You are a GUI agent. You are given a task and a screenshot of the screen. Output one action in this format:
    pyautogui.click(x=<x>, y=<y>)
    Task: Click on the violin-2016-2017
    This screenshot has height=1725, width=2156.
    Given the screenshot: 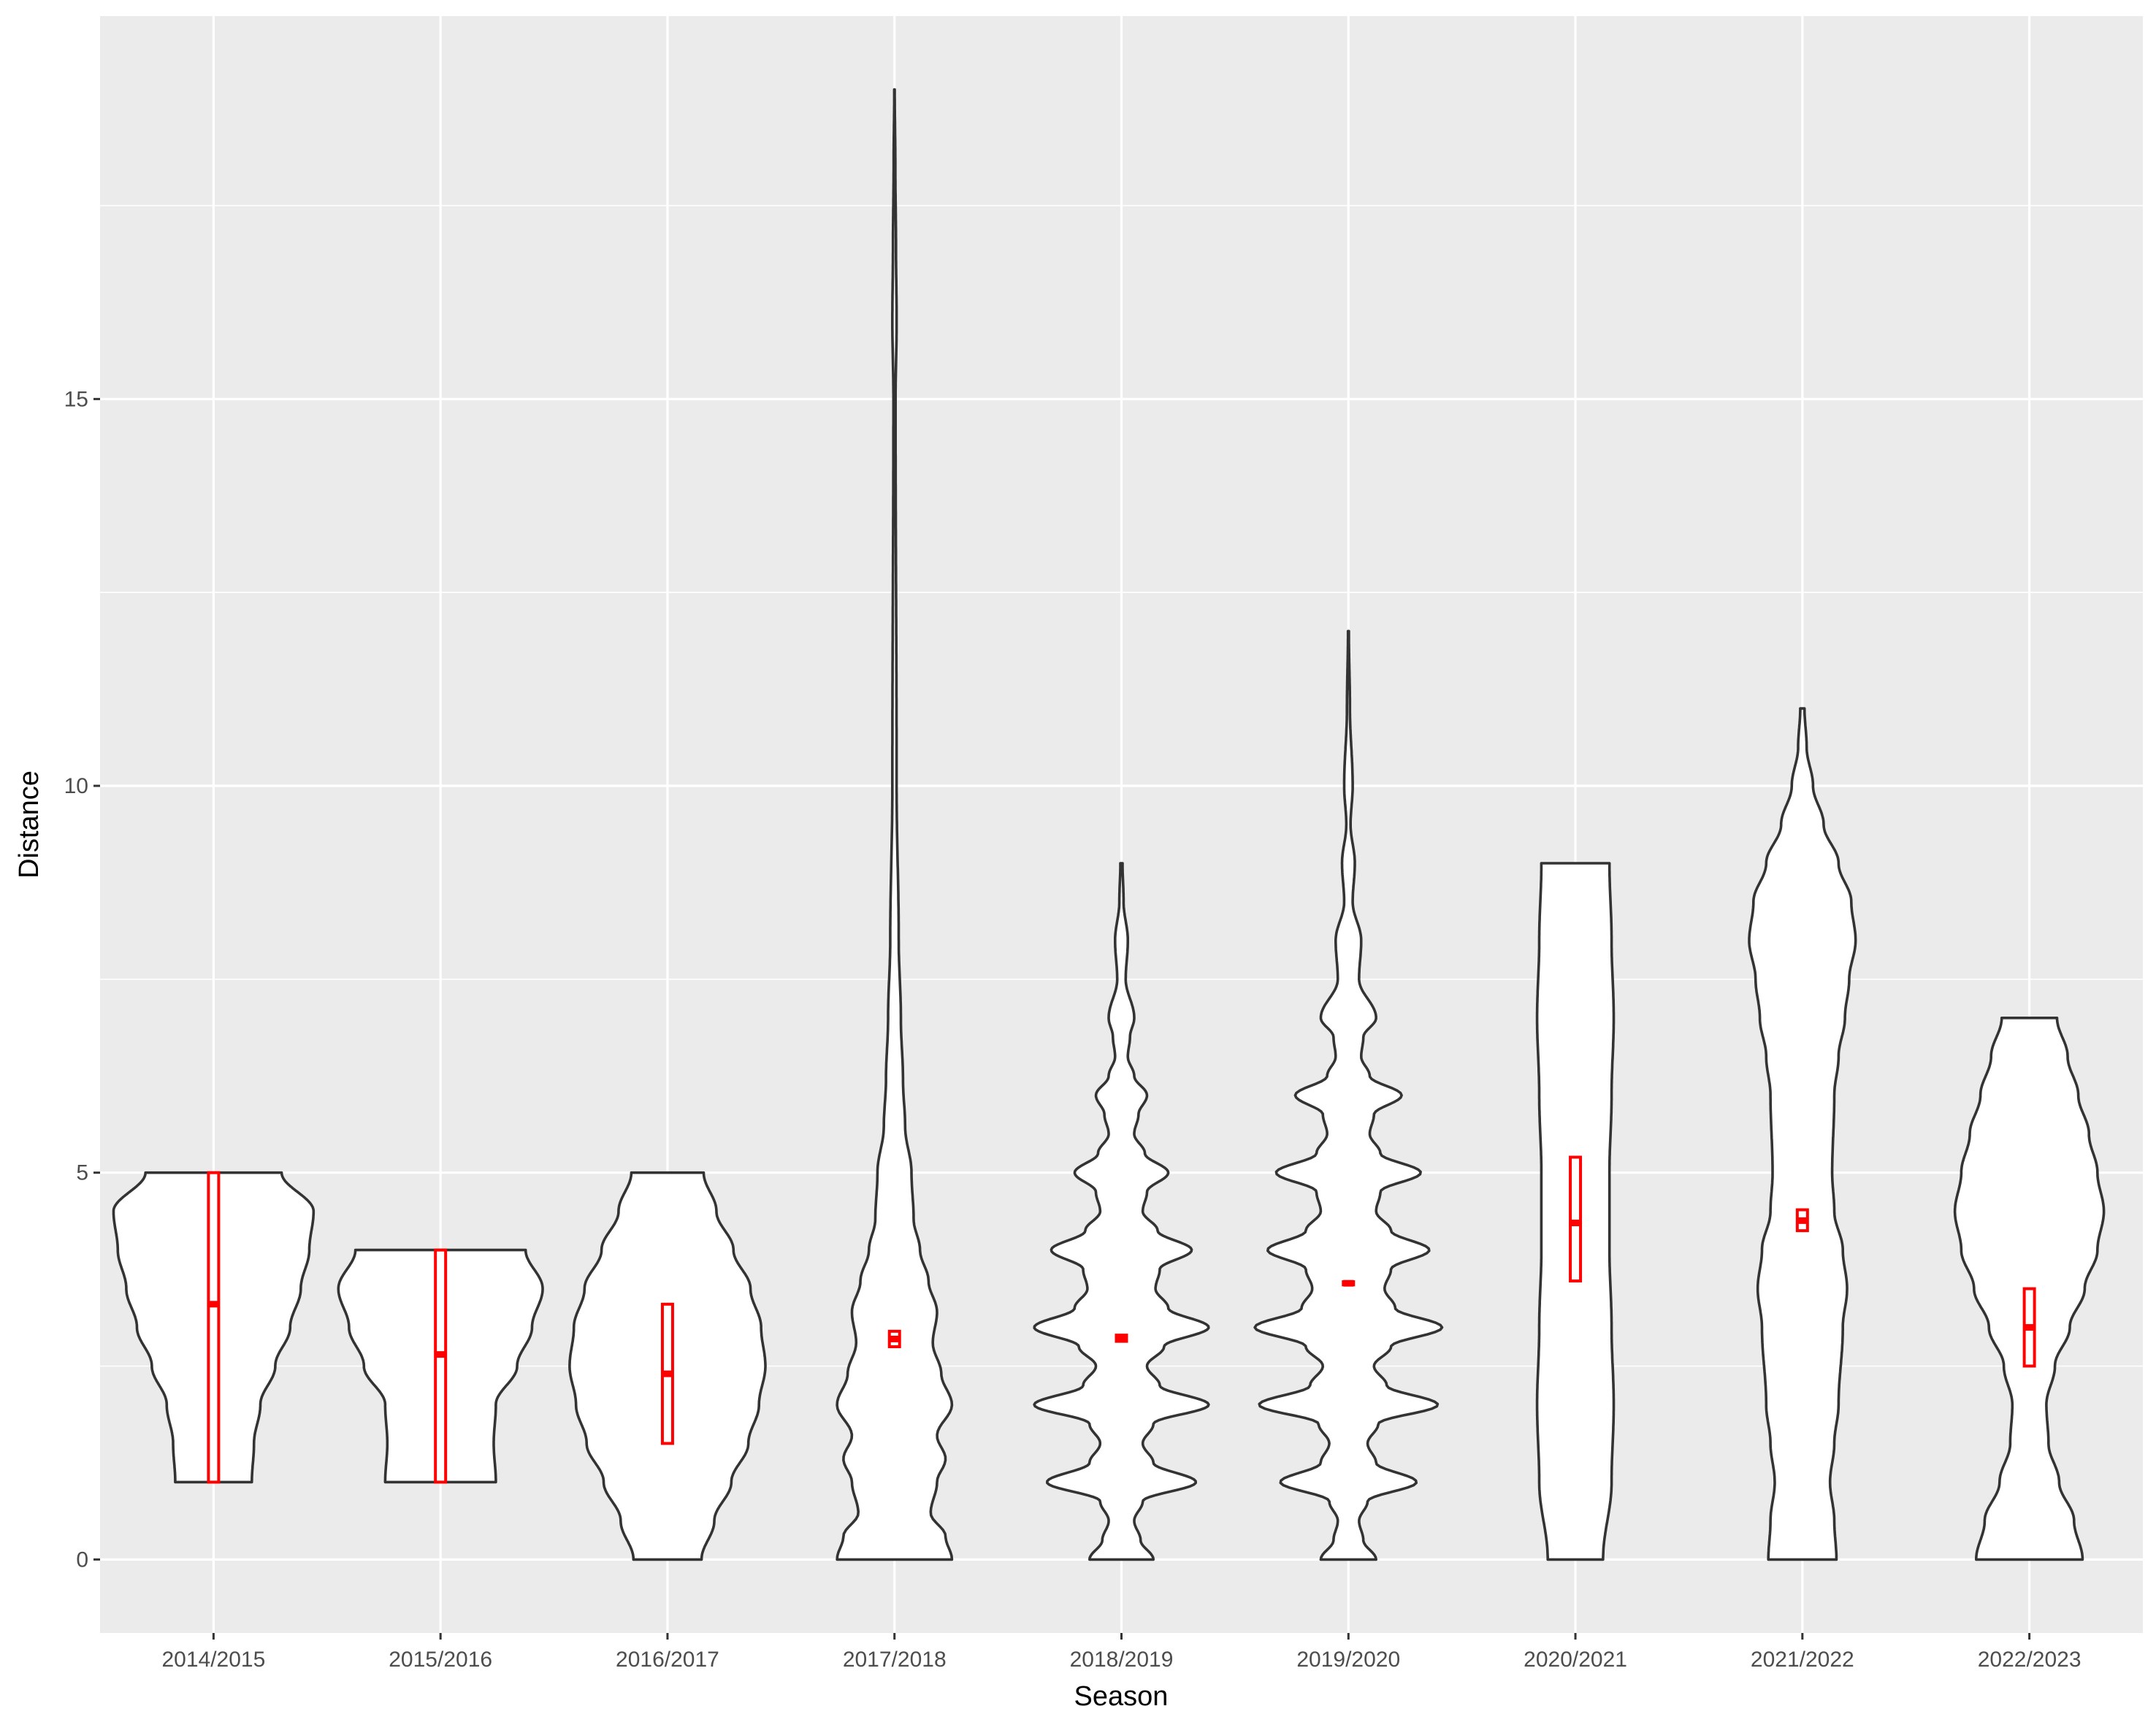 What is the action you would take?
    pyautogui.click(x=667, y=1366)
    